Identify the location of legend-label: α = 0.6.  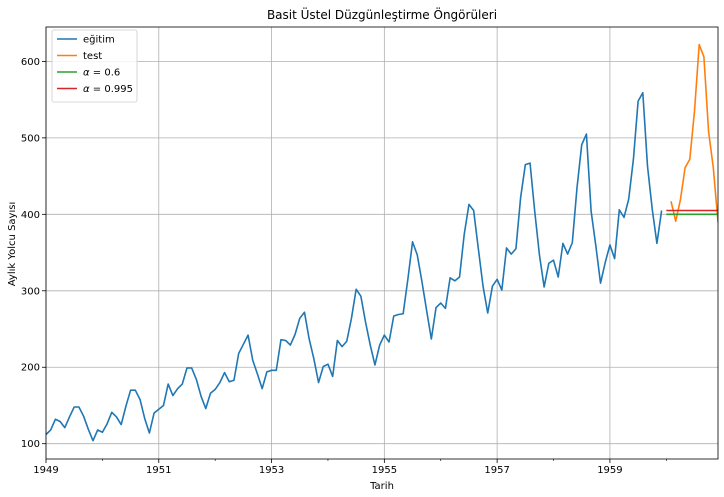
(101, 73).